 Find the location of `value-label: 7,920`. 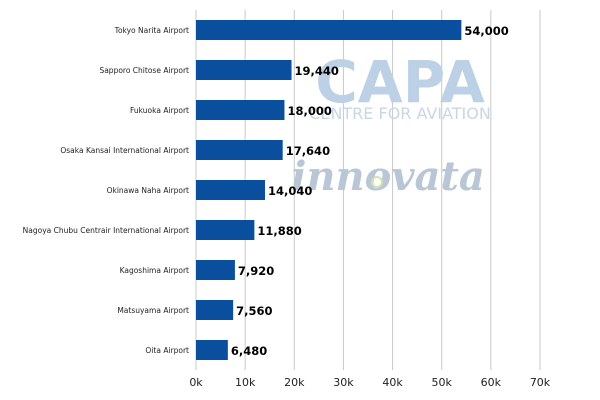

value-label: 7,920 is located at coordinates (256, 271).